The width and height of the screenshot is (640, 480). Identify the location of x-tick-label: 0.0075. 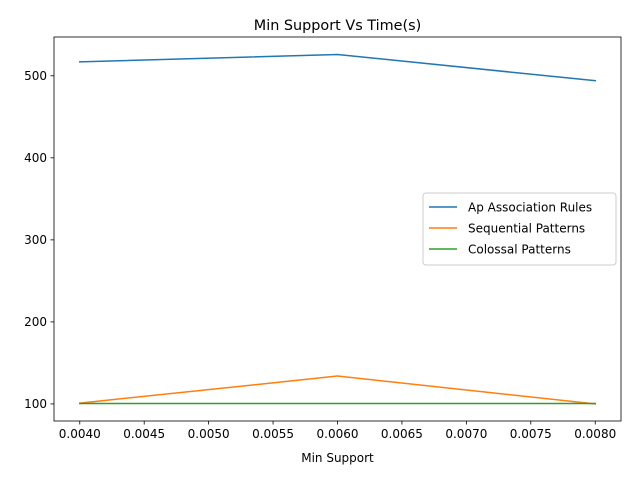
(531, 434).